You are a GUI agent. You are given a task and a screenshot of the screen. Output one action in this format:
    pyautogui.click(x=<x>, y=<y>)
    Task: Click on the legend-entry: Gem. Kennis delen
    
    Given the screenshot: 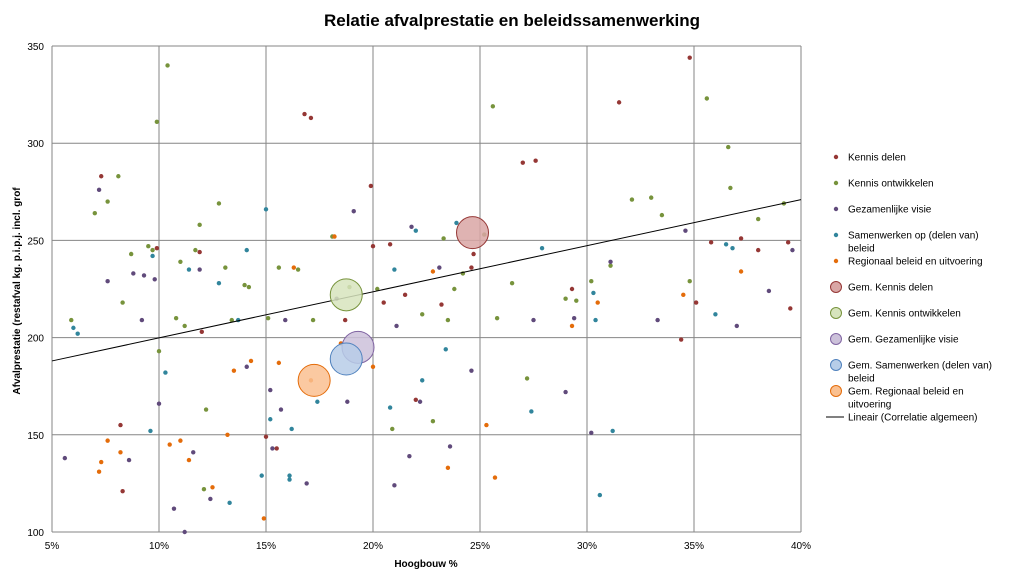 What is the action you would take?
    pyautogui.click(x=881, y=287)
    